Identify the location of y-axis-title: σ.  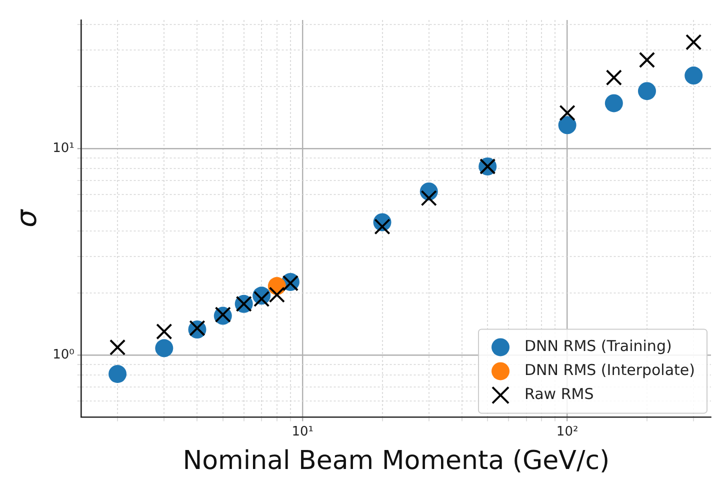
(27, 218).